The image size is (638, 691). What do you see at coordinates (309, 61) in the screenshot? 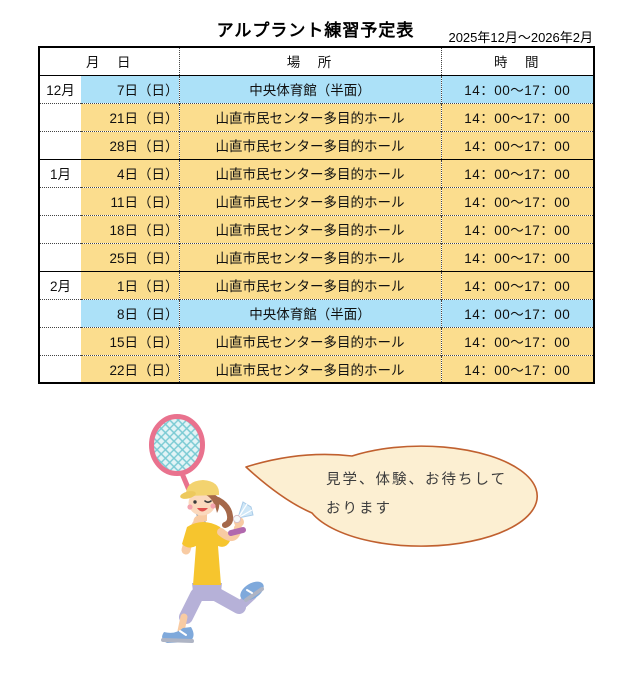
I see `header-place: 場 所` at bounding box center [309, 61].